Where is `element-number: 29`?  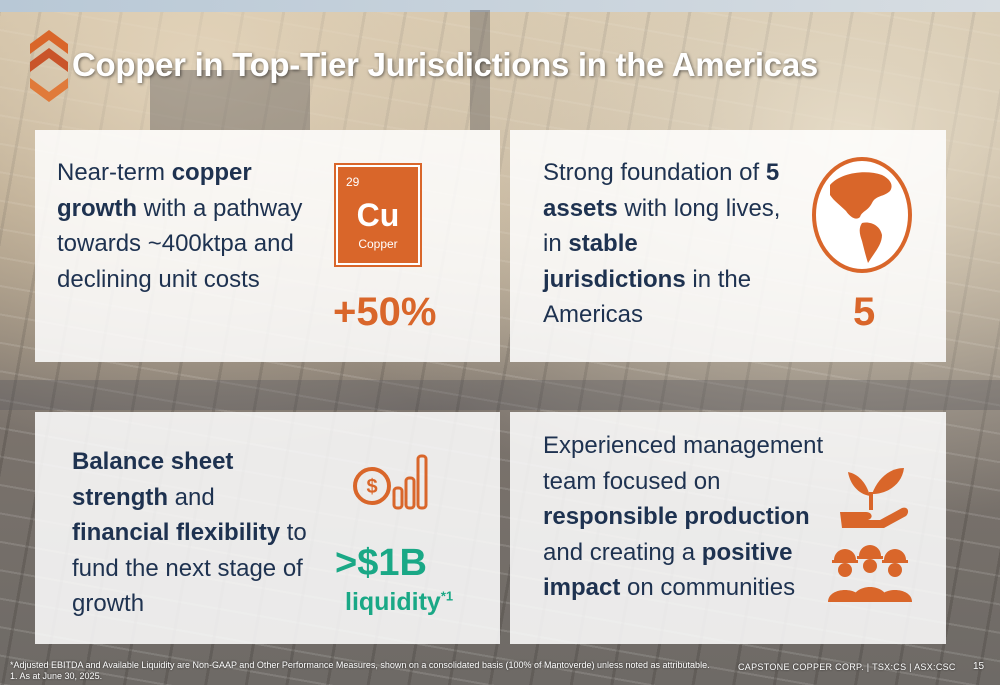
element-number: 29 is located at coordinates (353, 182).